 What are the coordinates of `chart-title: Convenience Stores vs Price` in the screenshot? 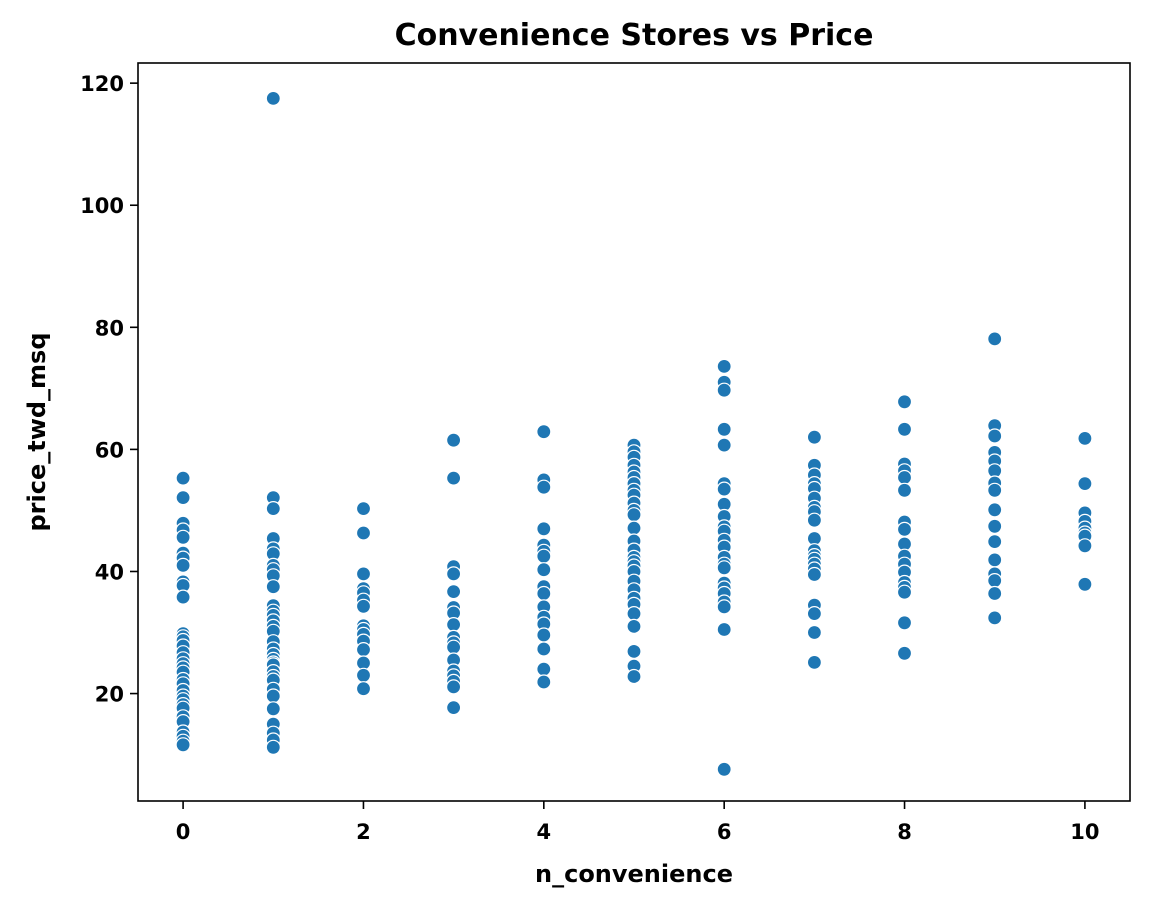 It's located at (634, 35).